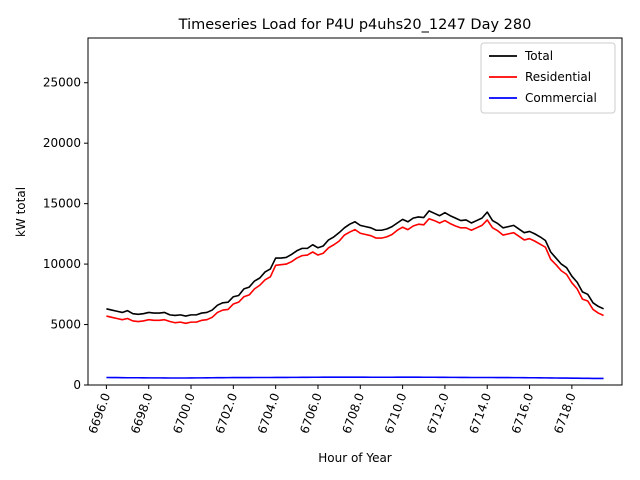  What do you see at coordinates (355, 378) in the screenshot?
I see `series-line-commercial` at bounding box center [355, 378].